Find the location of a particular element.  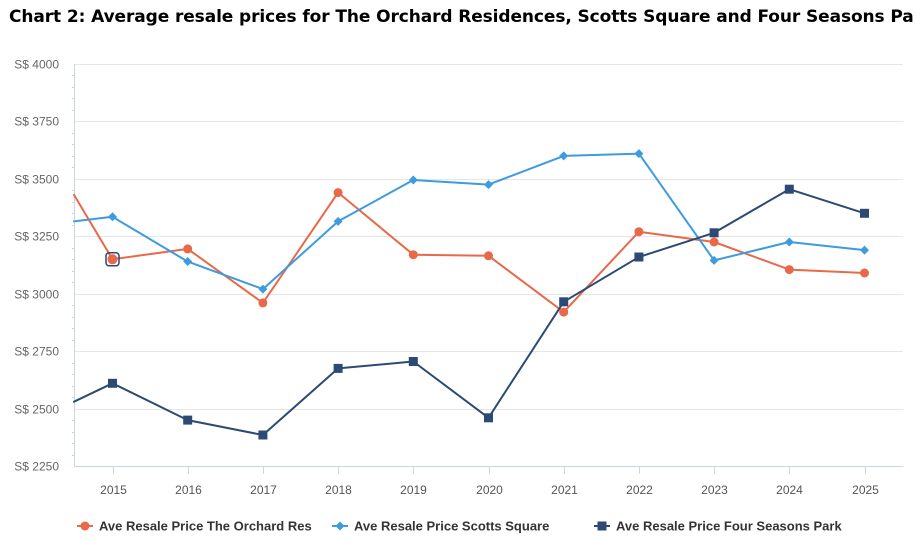

legend-label: Ave Resale Price The Orchard Res is located at coordinates (205, 526).